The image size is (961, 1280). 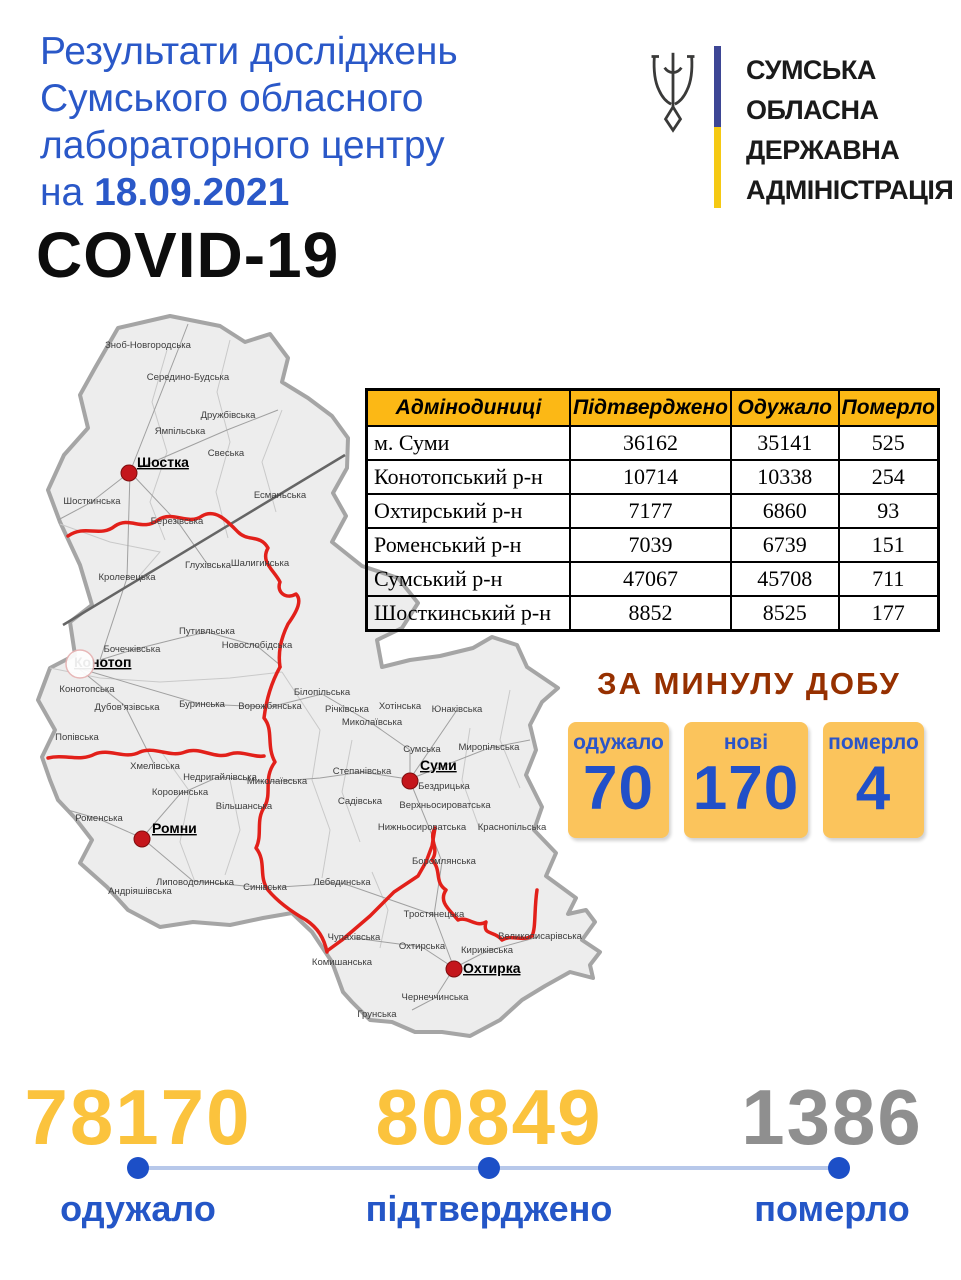 What do you see at coordinates (785, 613) in the screenshot?
I see `district-value-cell: 8525` at bounding box center [785, 613].